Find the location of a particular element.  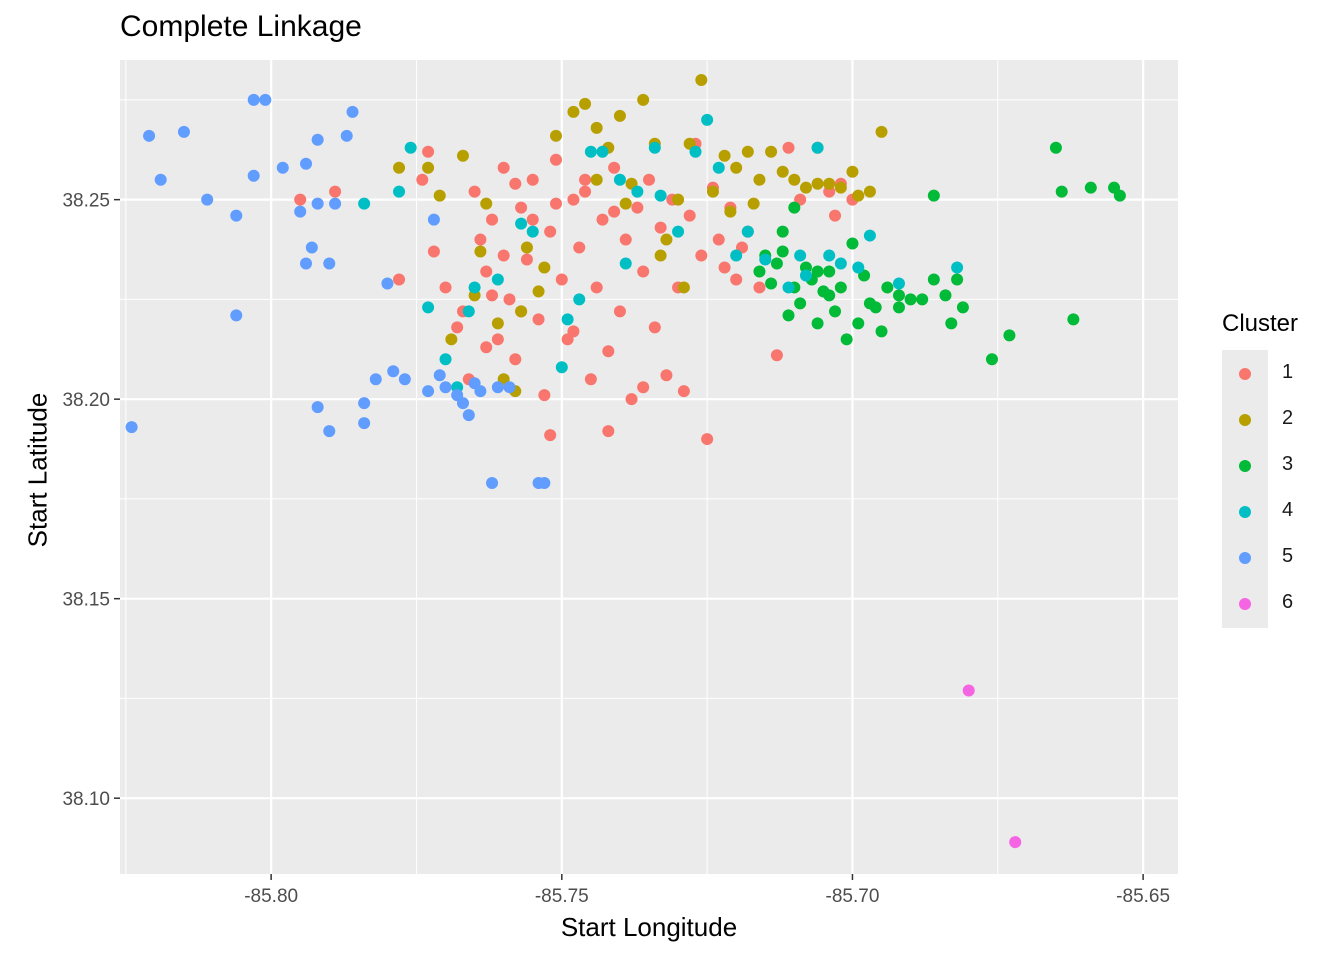

legend-item-4: 4 is located at coordinates (1257, 512).